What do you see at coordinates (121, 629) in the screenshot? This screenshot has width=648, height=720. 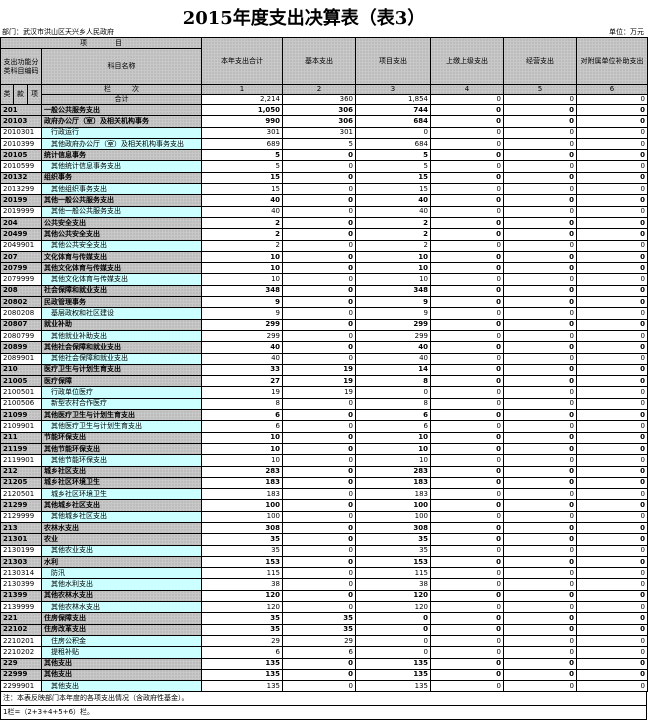 I see `subject-name: 住房改革支出` at bounding box center [121, 629].